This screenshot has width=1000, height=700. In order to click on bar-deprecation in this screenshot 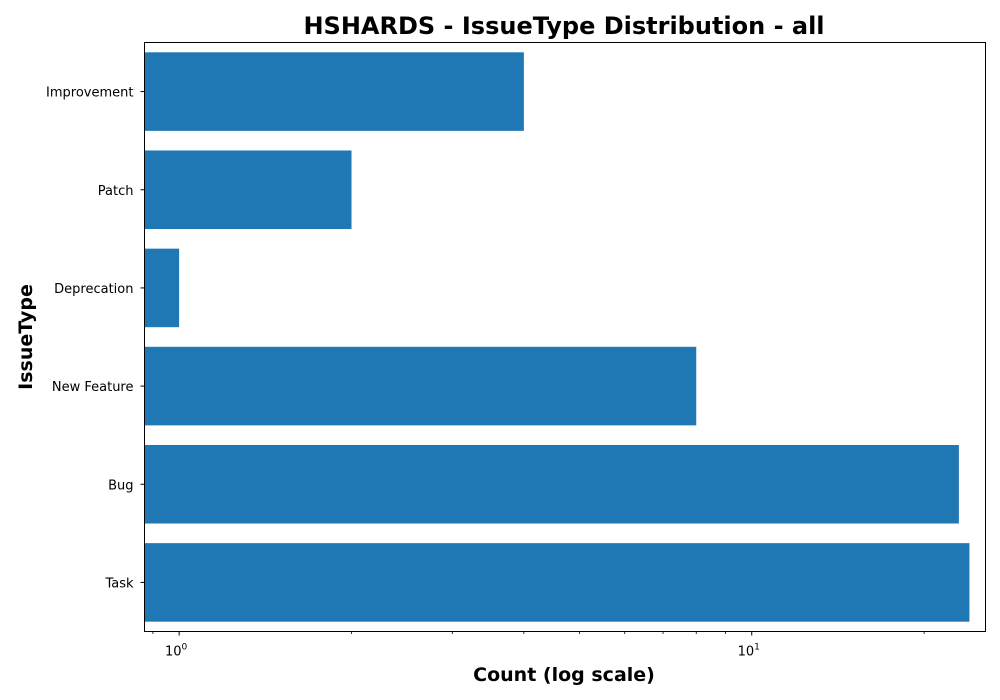, I will do `click(162, 288)`.